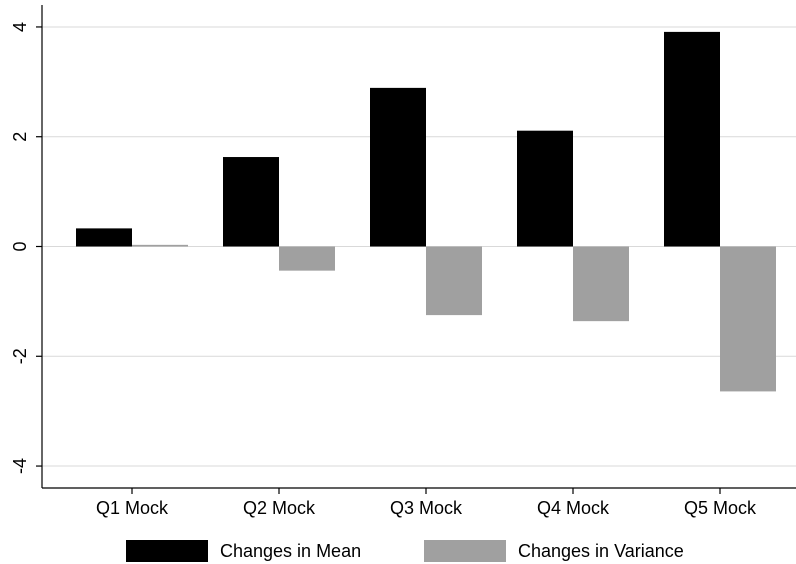 Image resolution: width=796 pixels, height=564 pixels. What do you see at coordinates (20, 27) in the screenshot?
I see `y-tick-label: 4` at bounding box center [20, 27].